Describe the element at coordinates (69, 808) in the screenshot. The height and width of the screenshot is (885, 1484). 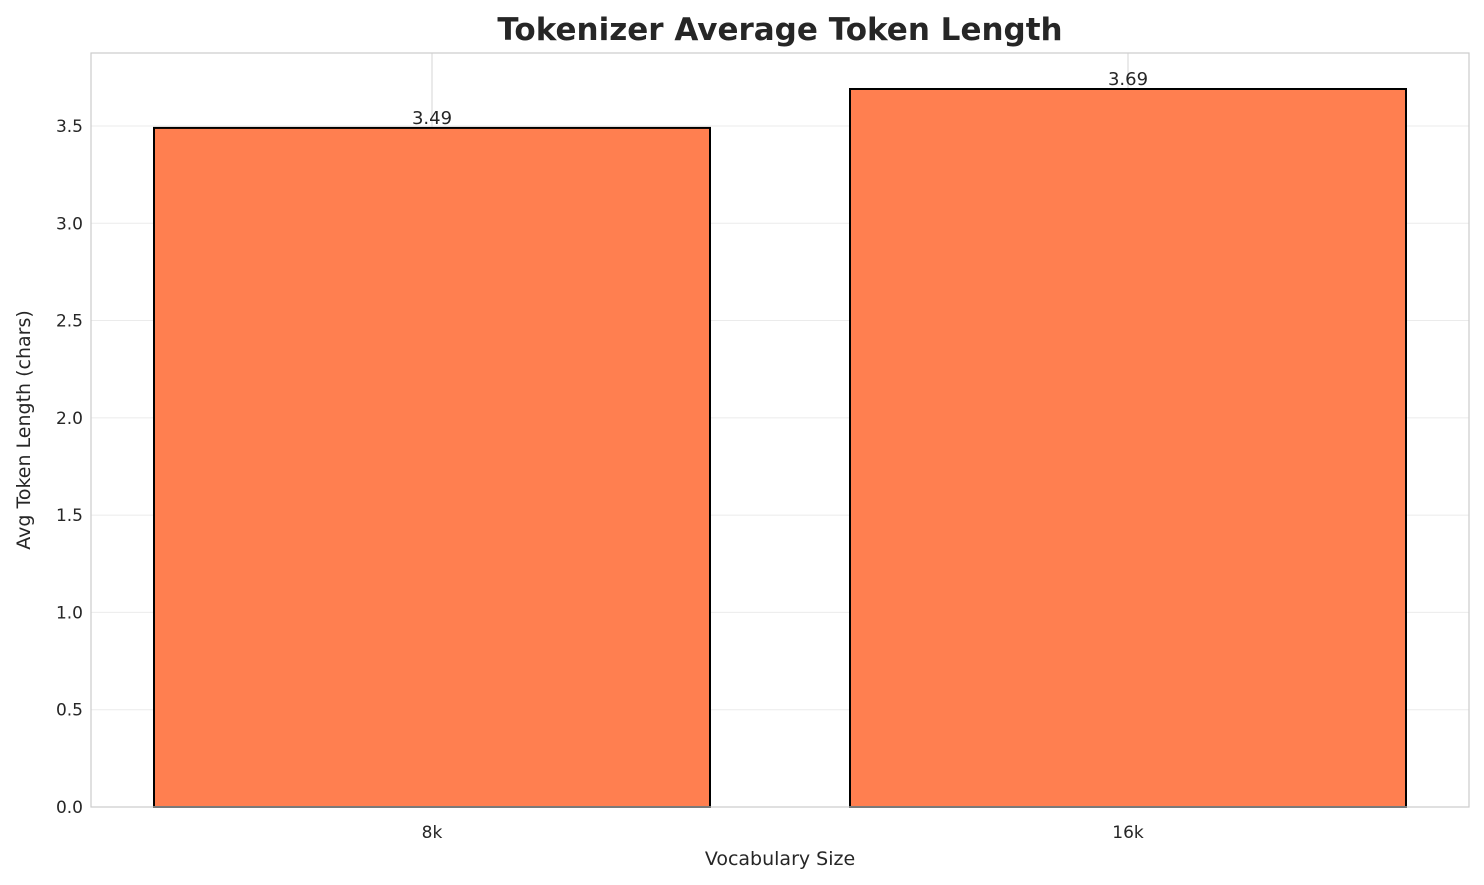
I see `y-tick-label: 0.0` at that location.